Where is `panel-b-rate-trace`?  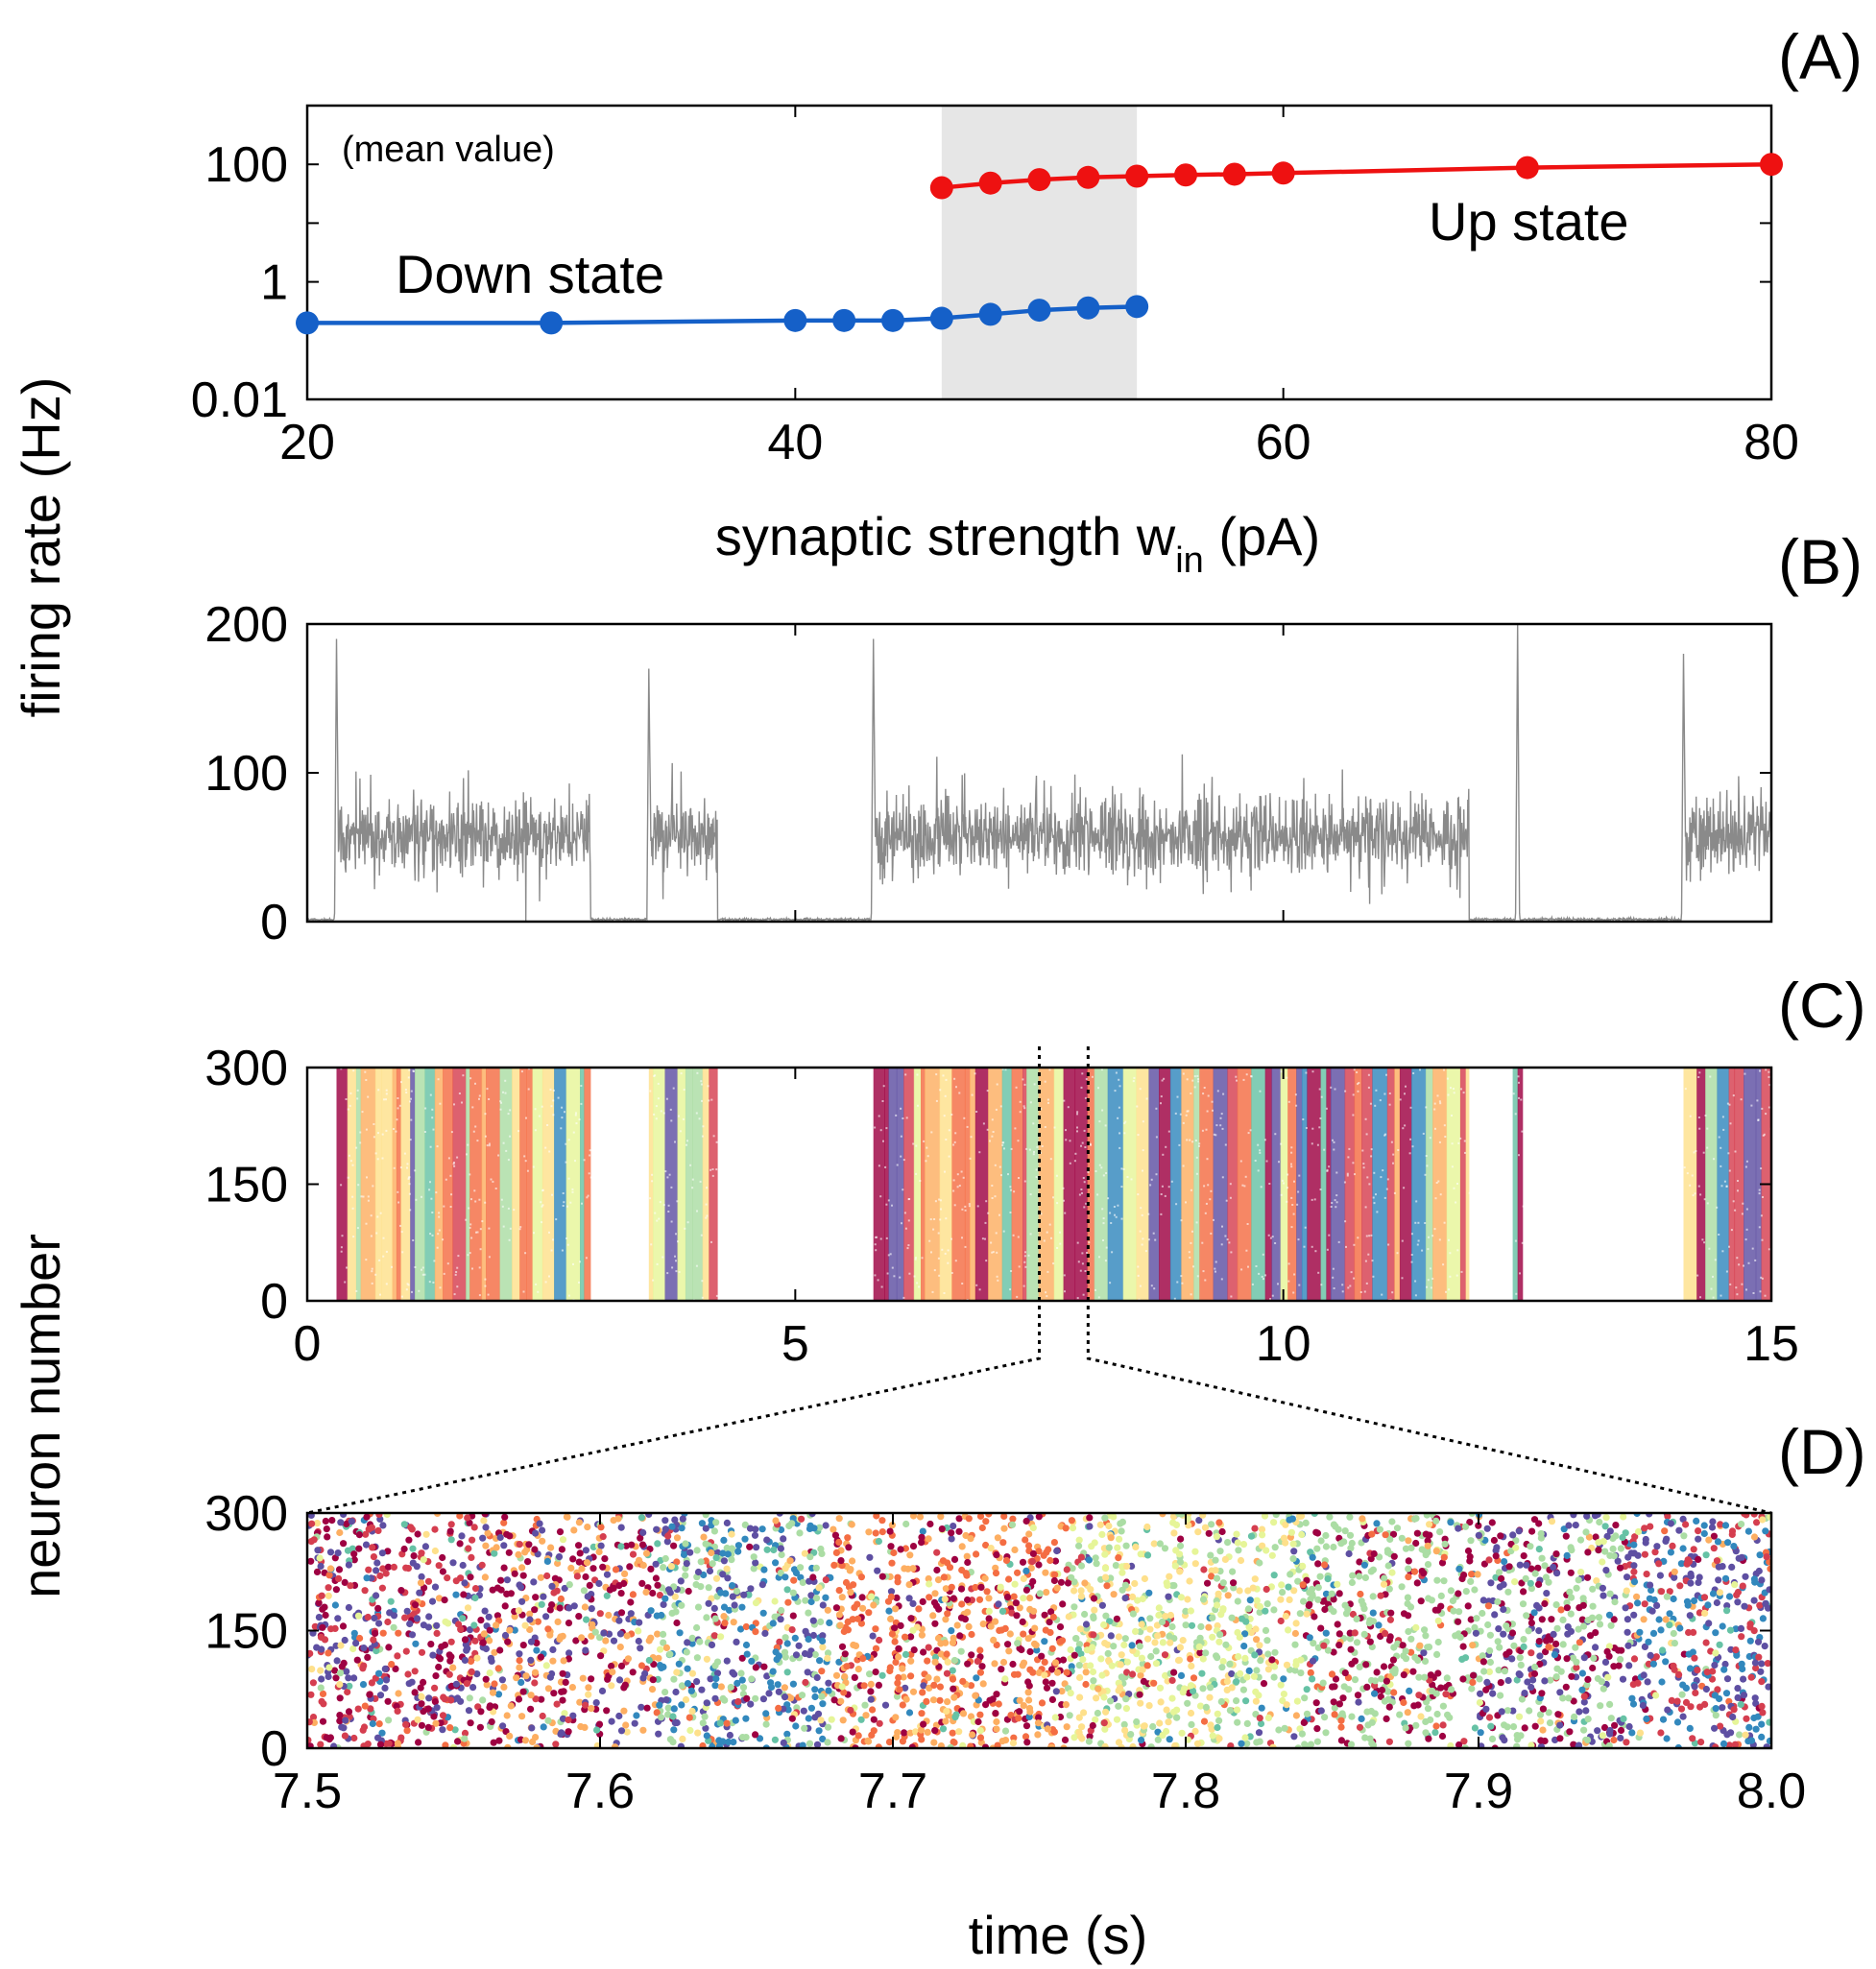
panel-b-rate-trace is located at coordinates (1039, 773).